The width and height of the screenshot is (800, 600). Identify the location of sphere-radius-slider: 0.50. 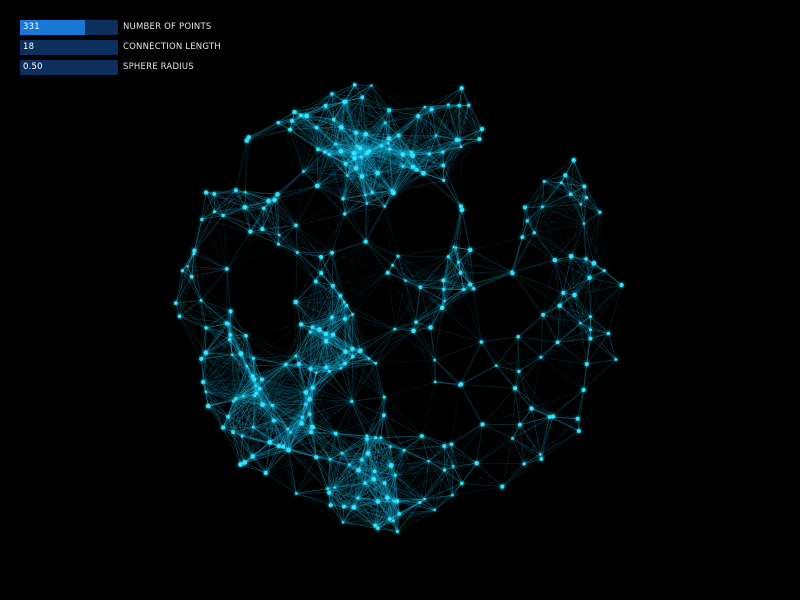
(69, 67).